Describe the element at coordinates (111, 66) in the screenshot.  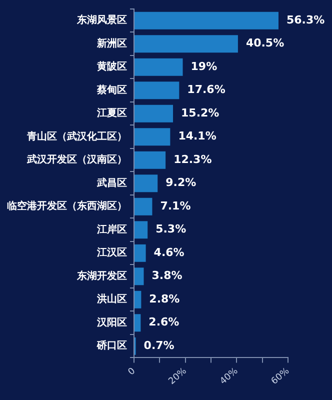
I see `y-tick-label: 黄陂区` at that location.